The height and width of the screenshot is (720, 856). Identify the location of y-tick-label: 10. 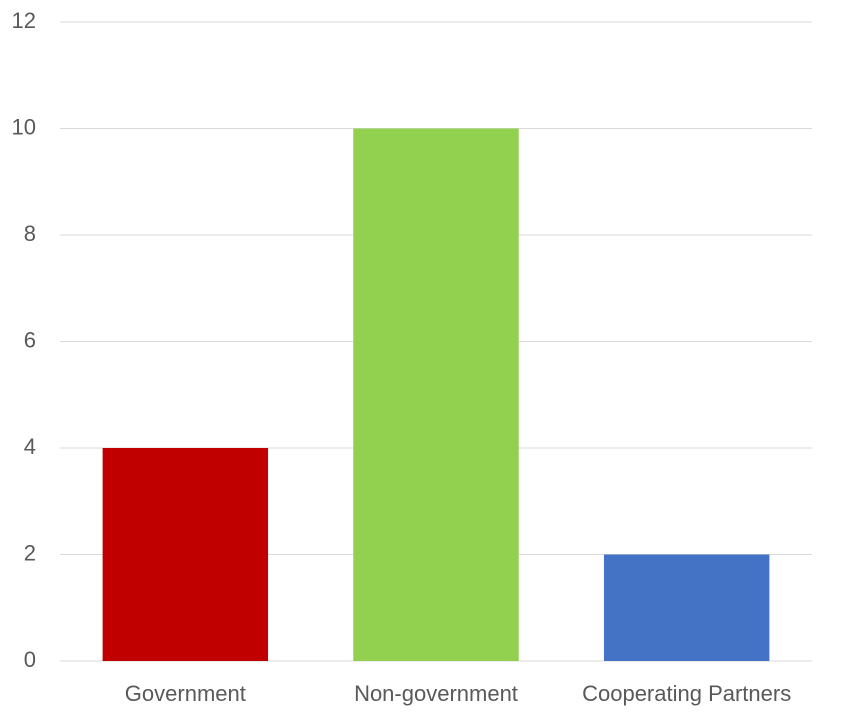
(24, 126).